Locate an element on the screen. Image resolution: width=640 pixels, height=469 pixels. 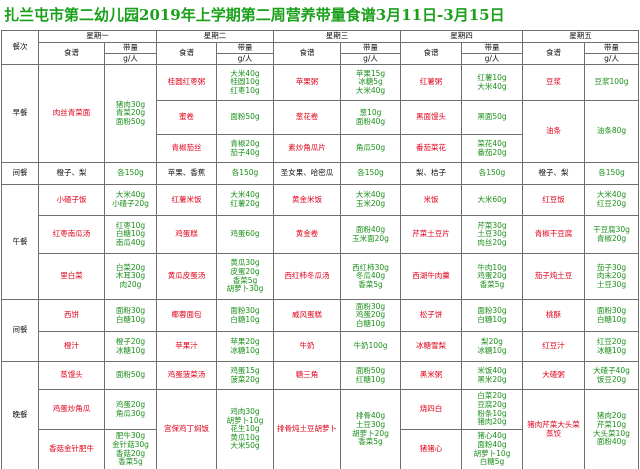
dish-wed-lunch-1: 黄金米饭 is located at coordinates (307, 200).